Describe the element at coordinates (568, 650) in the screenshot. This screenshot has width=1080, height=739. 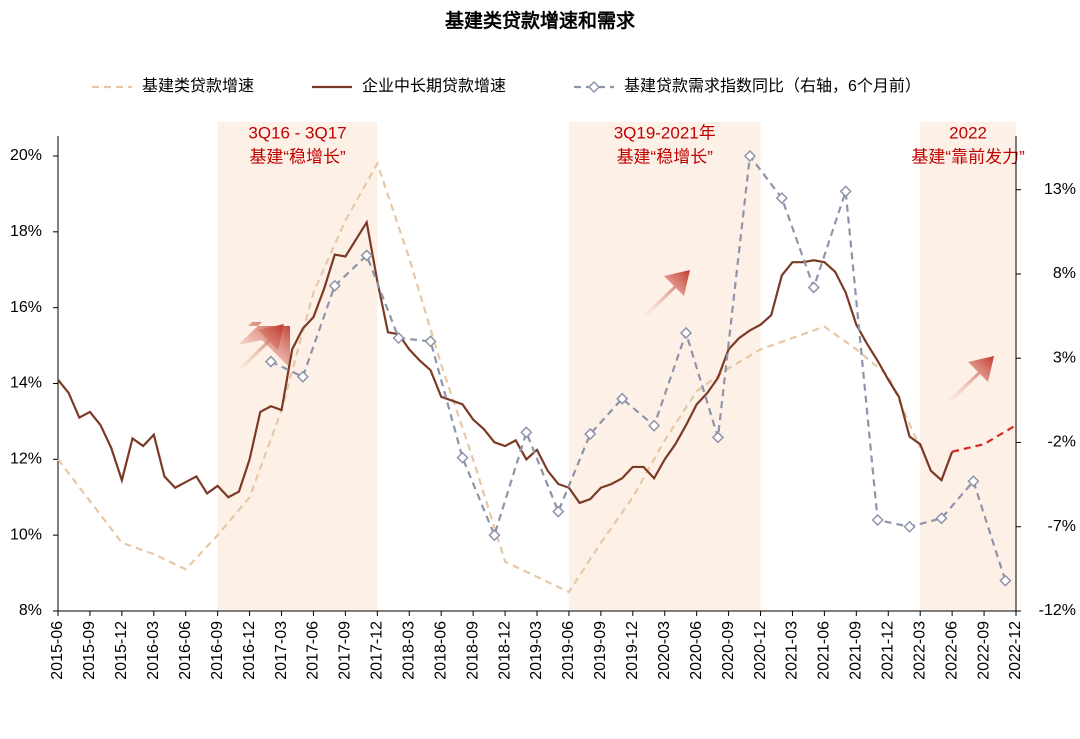
I see `x-tick-label: 2019-06` at that location.